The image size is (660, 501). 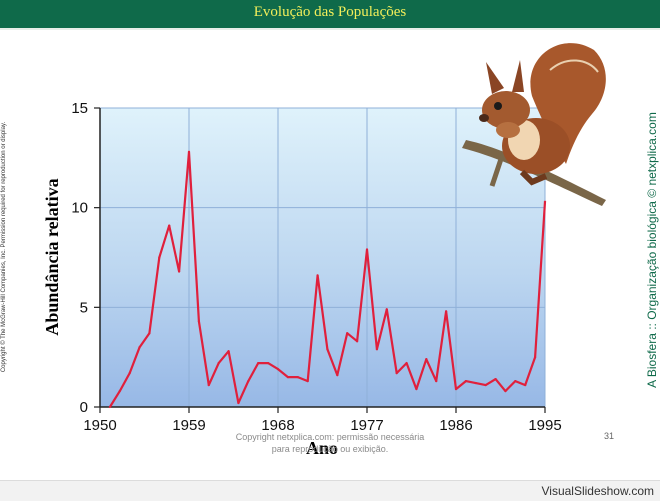 What do you see at coordinates (544, 425) in the screenshot?
I see `x-tick-label: 1995` at bounding box center [544, 425].